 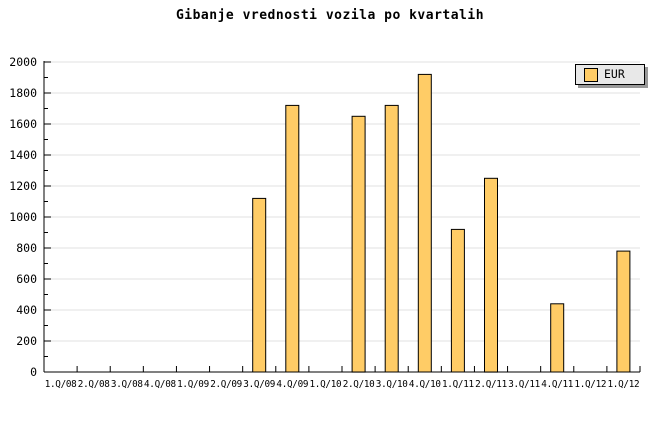 I want to click on y-tick-label: 800, so click(x=26, y=248).